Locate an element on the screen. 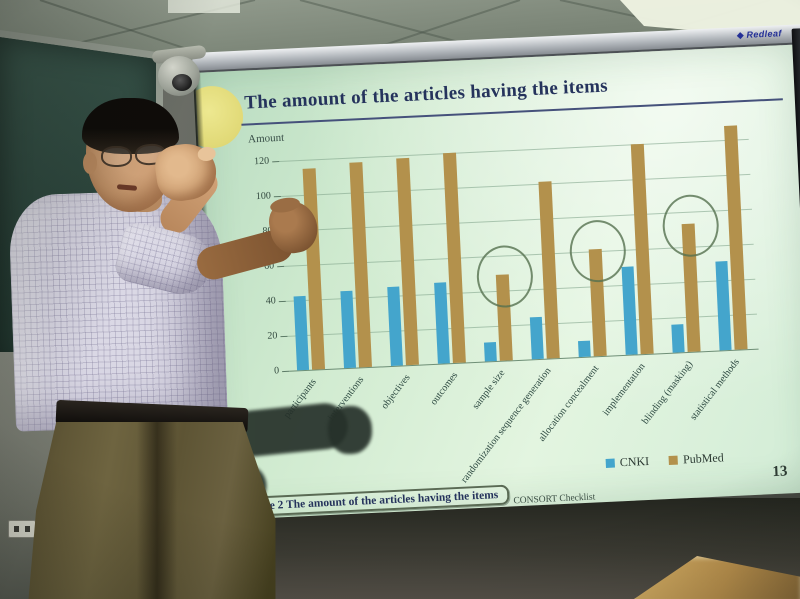  ceiling-light-small is located at coordinates (204, 6).